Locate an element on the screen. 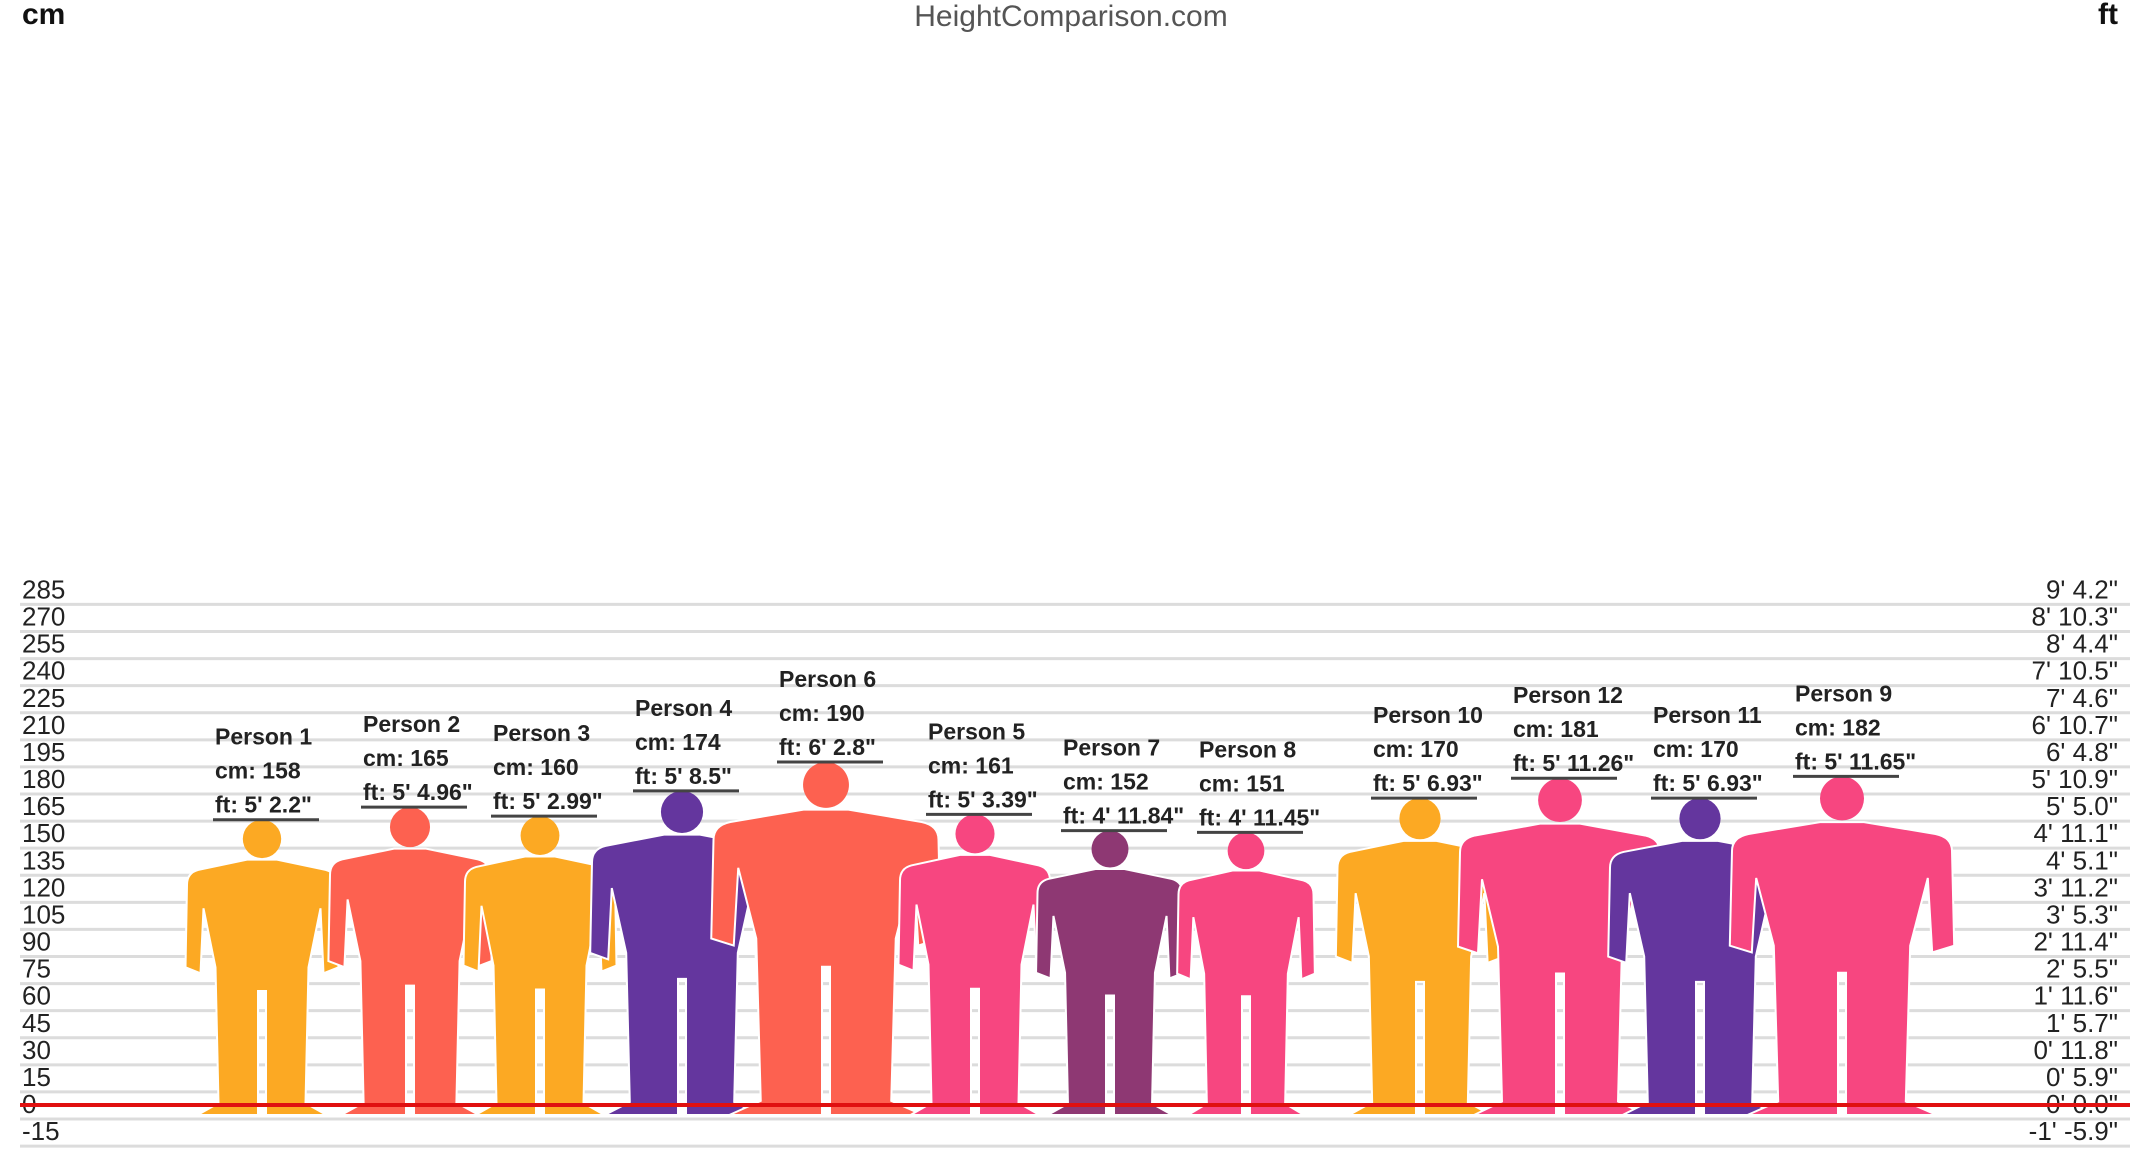  person-label: Person 1 cm: 158 ft: 5' 2.2" is located at coordinates (266, 773).